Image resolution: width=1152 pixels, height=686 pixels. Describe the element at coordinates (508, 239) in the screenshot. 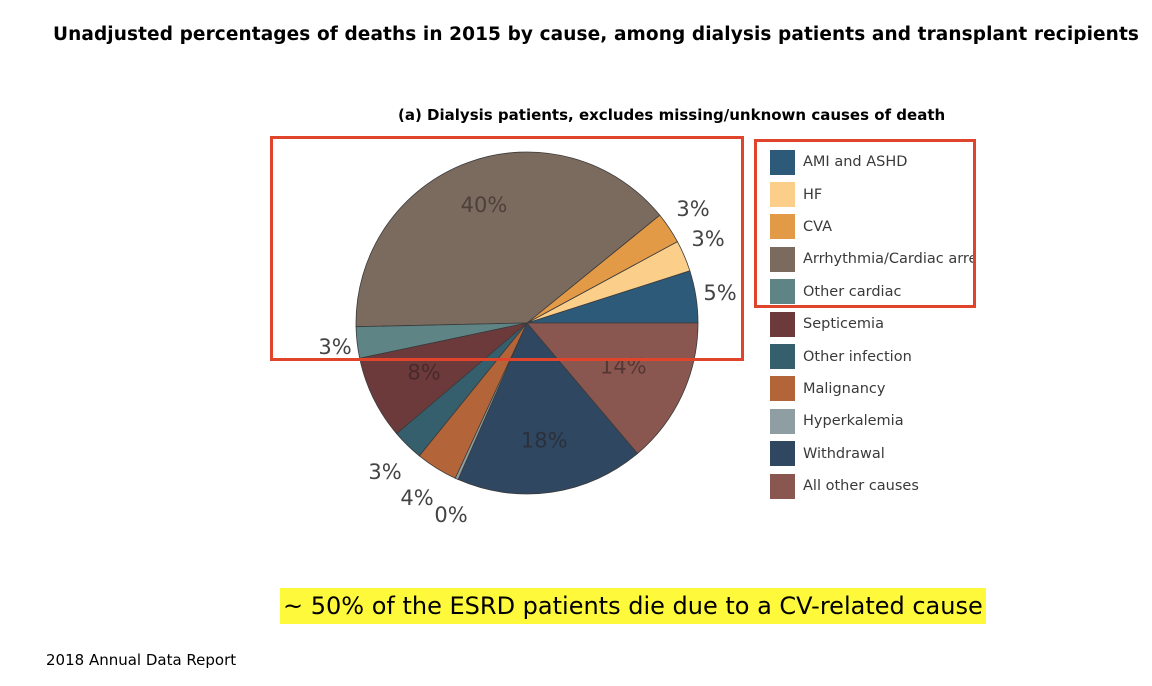

I see `pie-slice-arrhythmia-cardiac-arrest` at that location.